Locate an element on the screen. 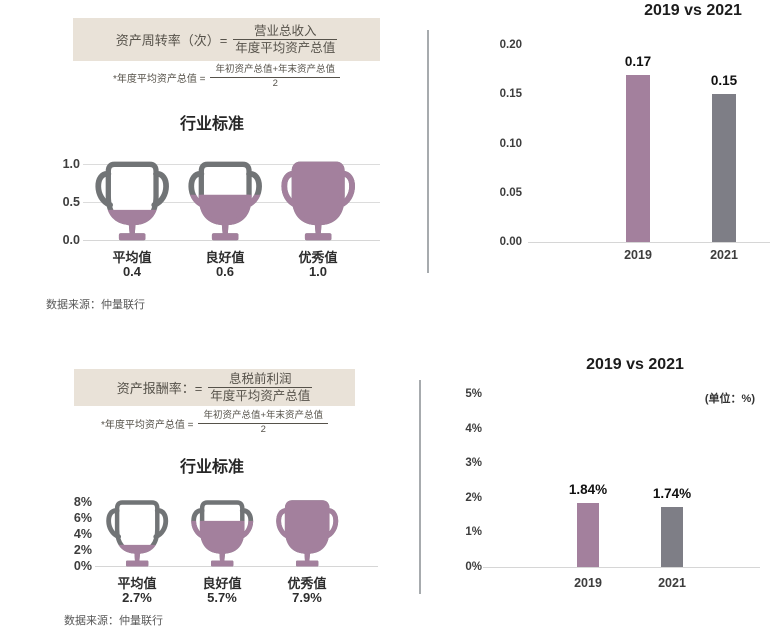  formula-label: 资产报酬率：= is located at coordinates (159, 388).